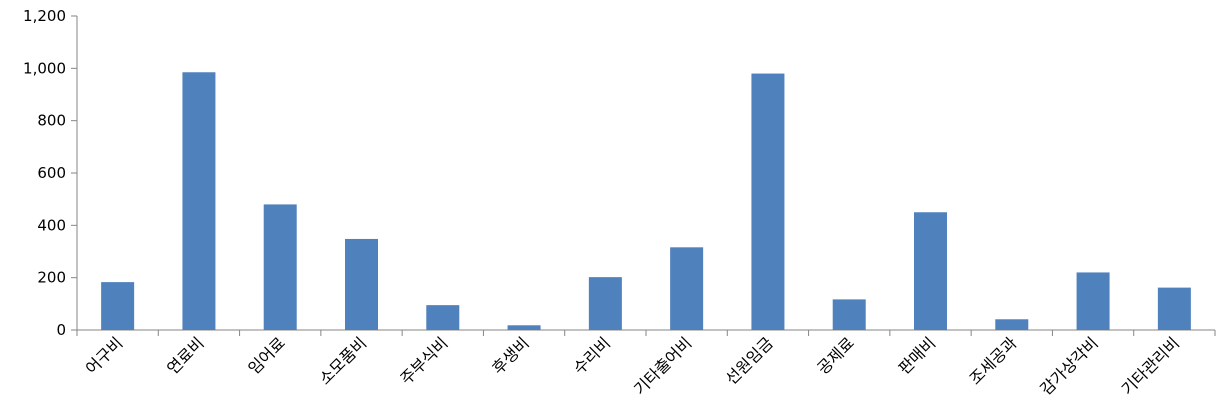 This screenshot has height=418, width=1231. I want to click on y-axis: 0 200 400 600 800 1,000 1,200, so click(50, 173).